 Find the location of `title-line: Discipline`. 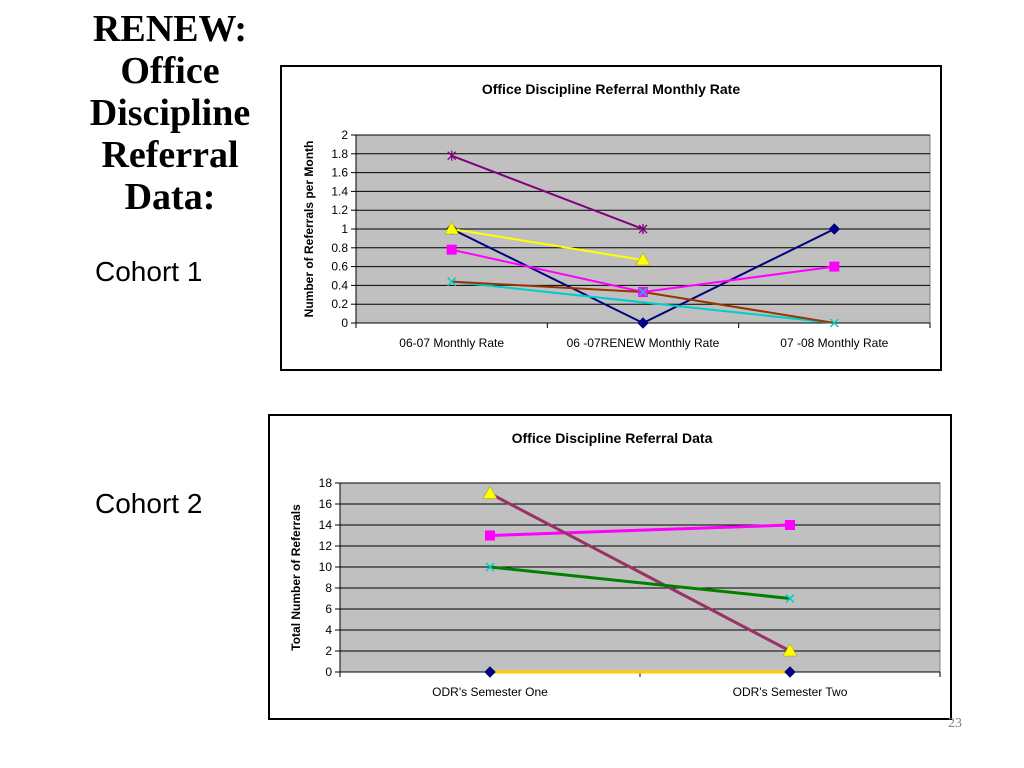

title-line: Discipline is located at coordinates (170, 113).